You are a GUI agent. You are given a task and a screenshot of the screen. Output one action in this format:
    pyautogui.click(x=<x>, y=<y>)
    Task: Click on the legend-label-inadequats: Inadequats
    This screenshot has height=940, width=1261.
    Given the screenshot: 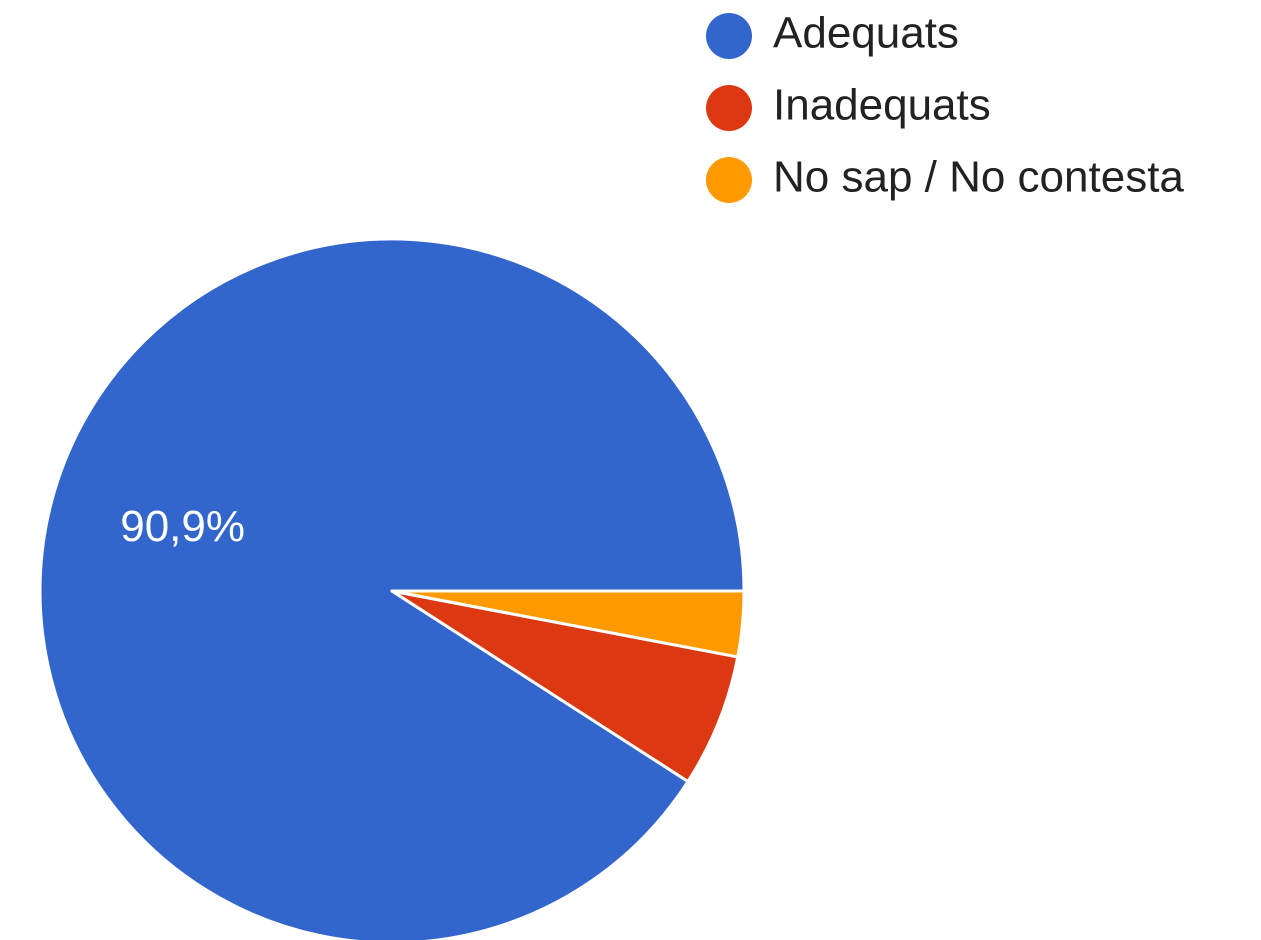 What is the action you would take?
    pyautogui.click(x=882, y=105)
    